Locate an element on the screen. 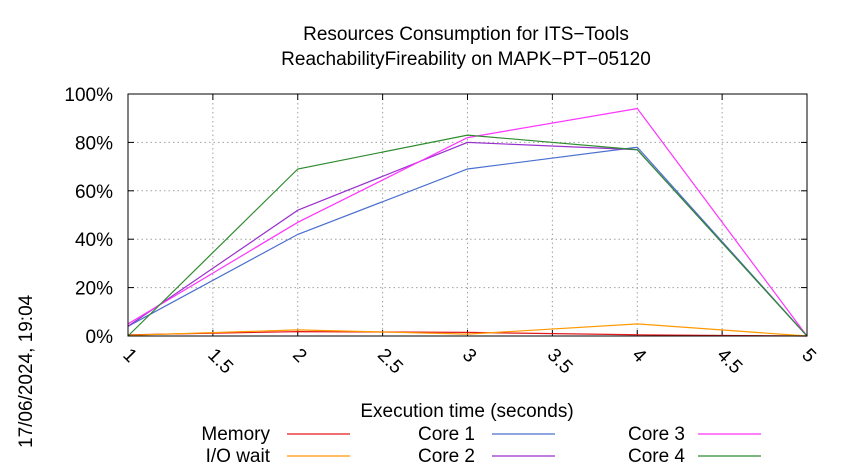 The height and width of the screenshot is (475, 850). timestamp-label: 17/06/2024, 19:04 is located at coordinates (26, 371).